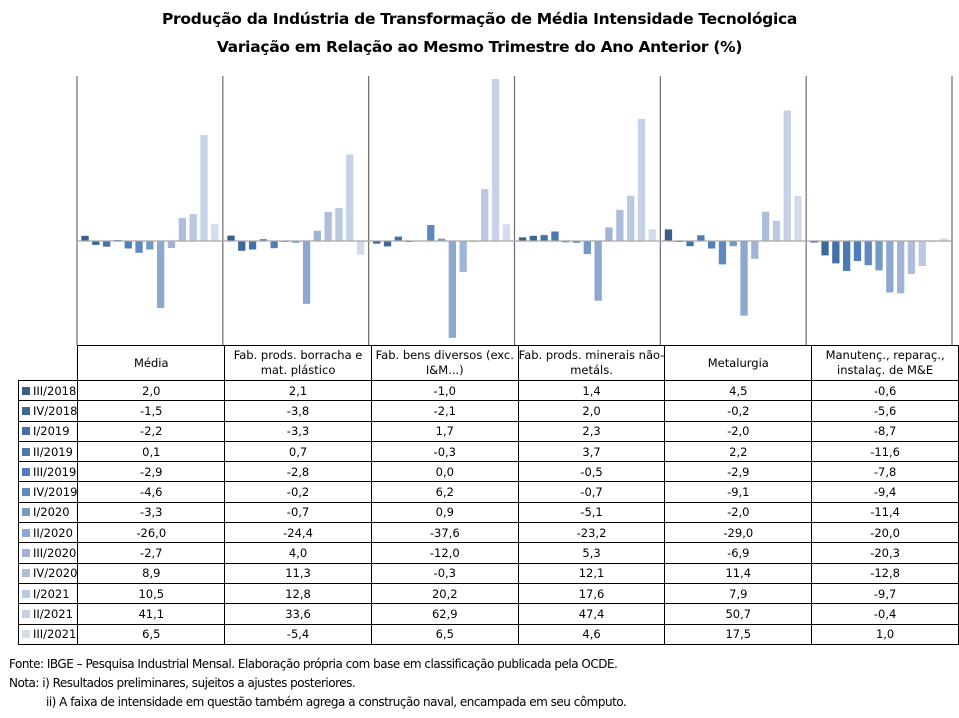  I want to click on data-label: 1,4, so click(591, 390).